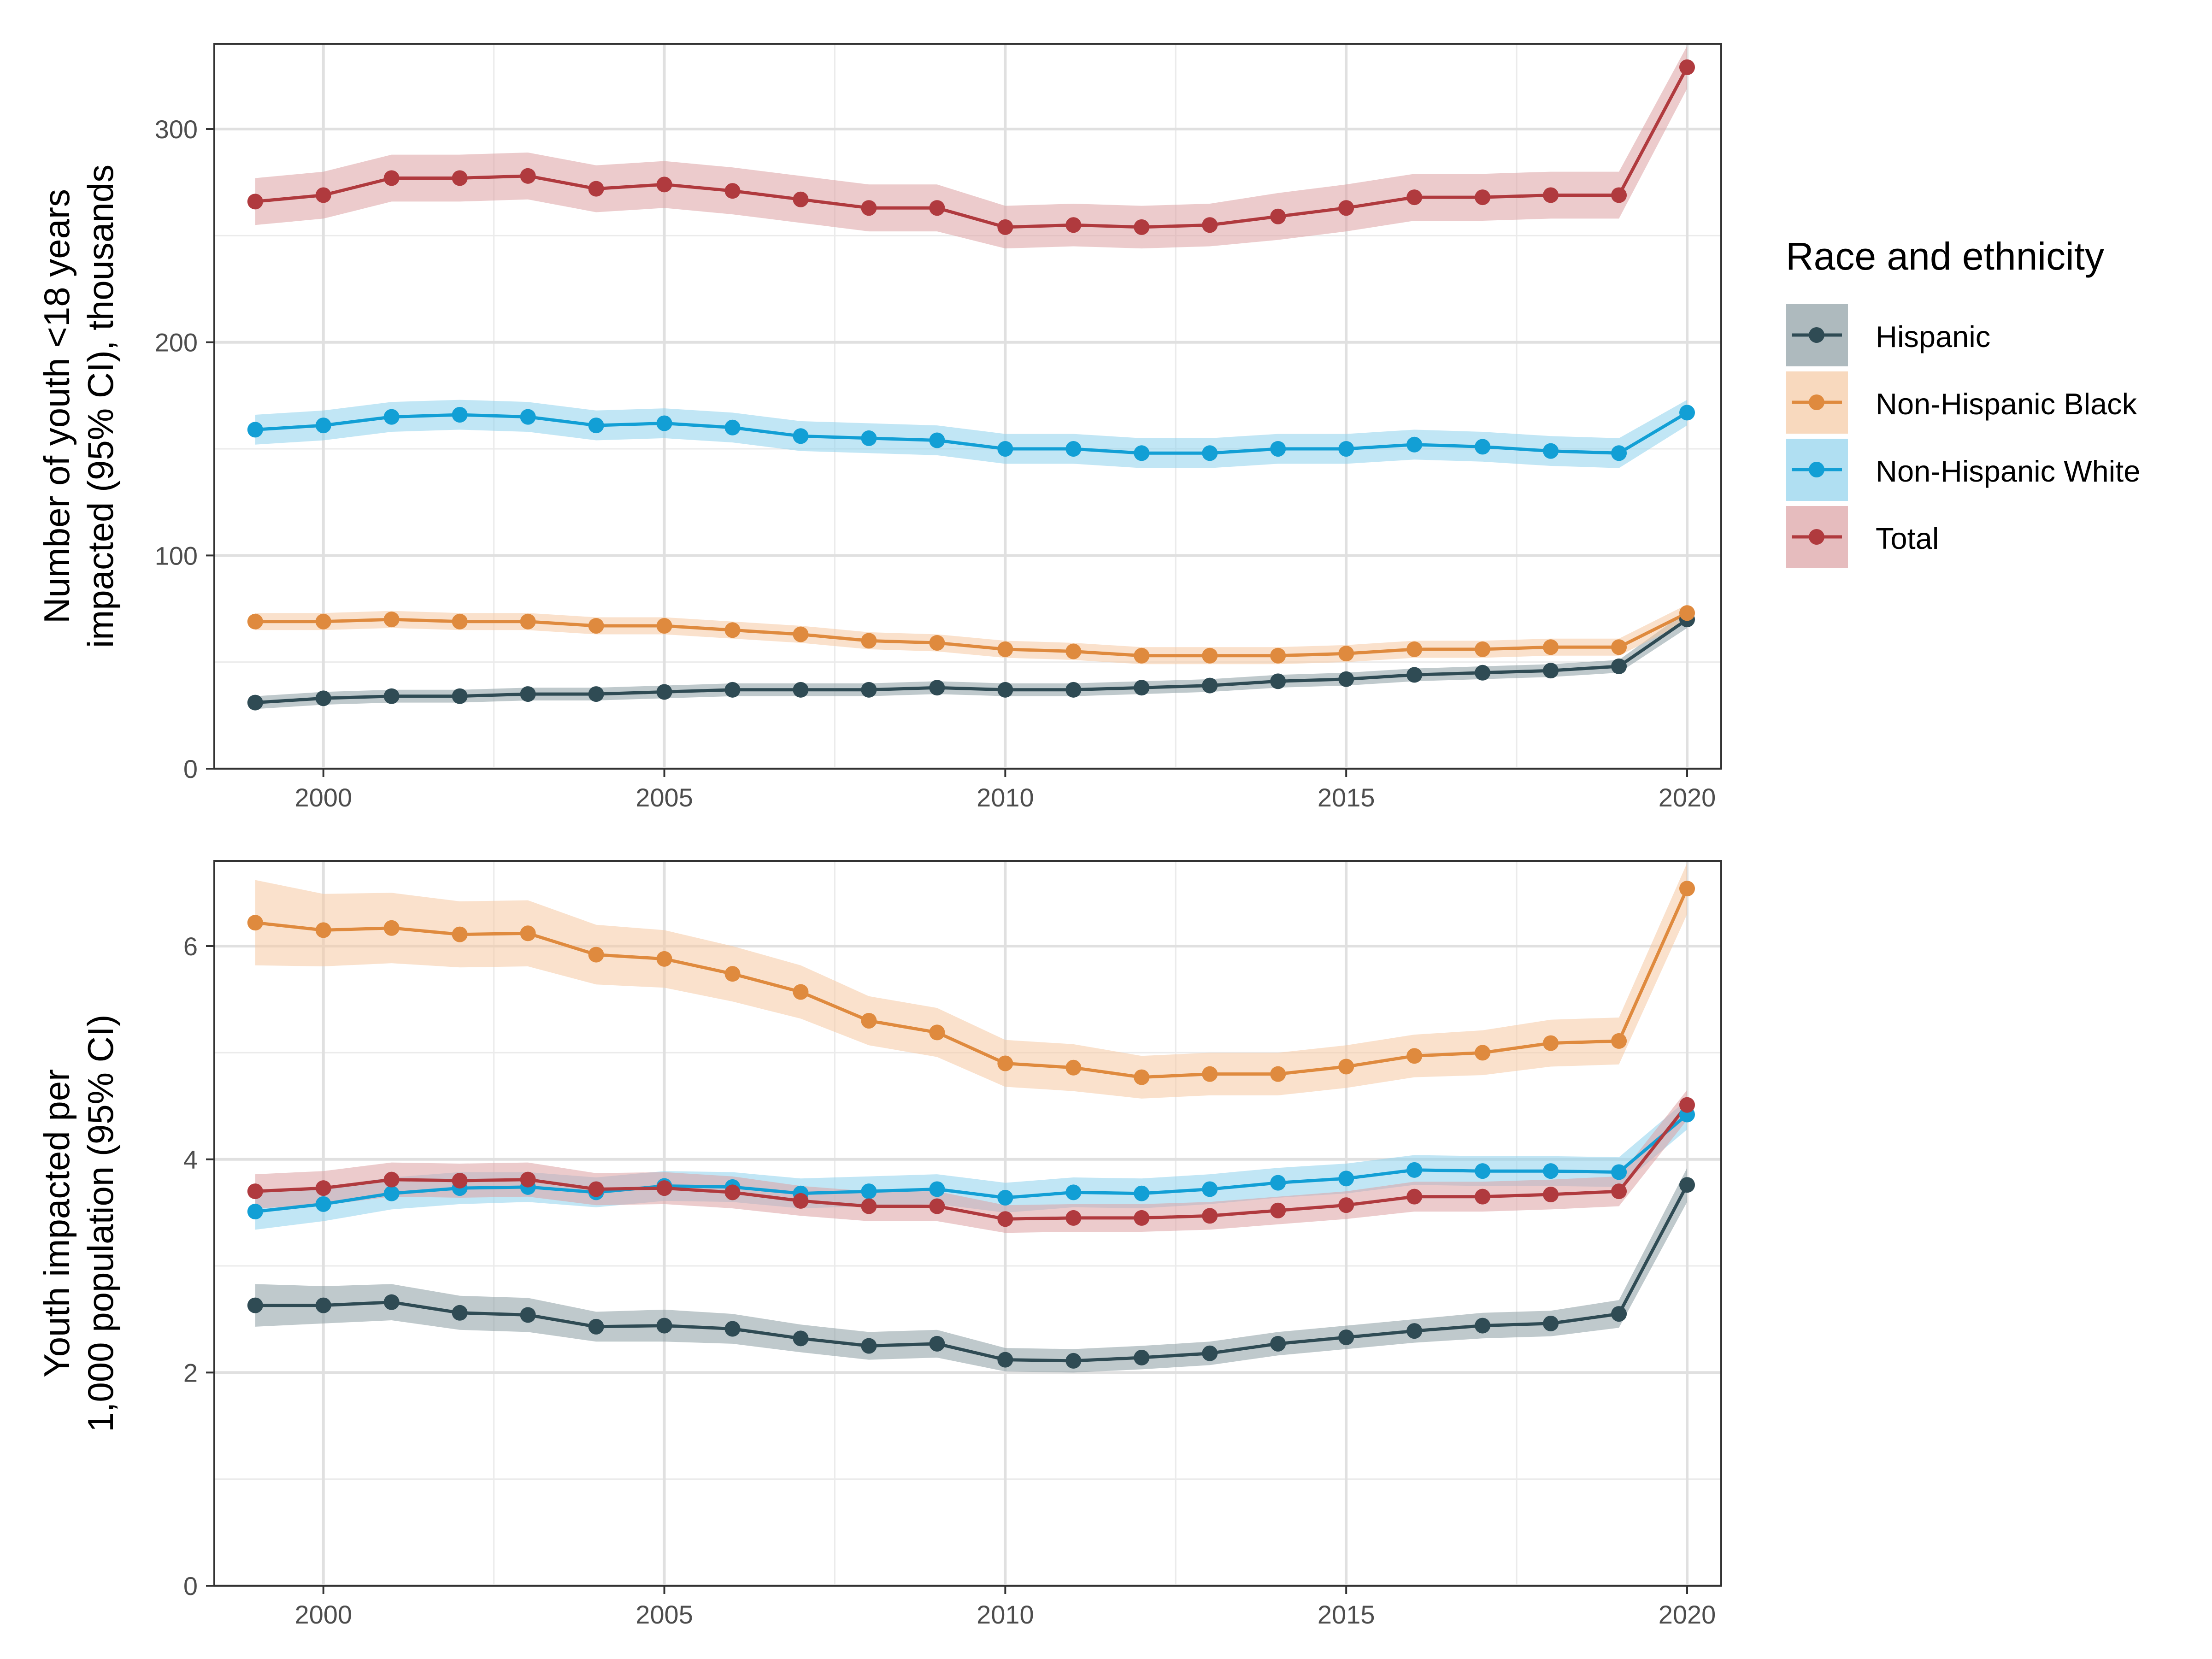  What do you see at coordinates (1816, 335) in the screenshot?
I see `legend-key-point-hispanic` at bounding box center [1816, 335].